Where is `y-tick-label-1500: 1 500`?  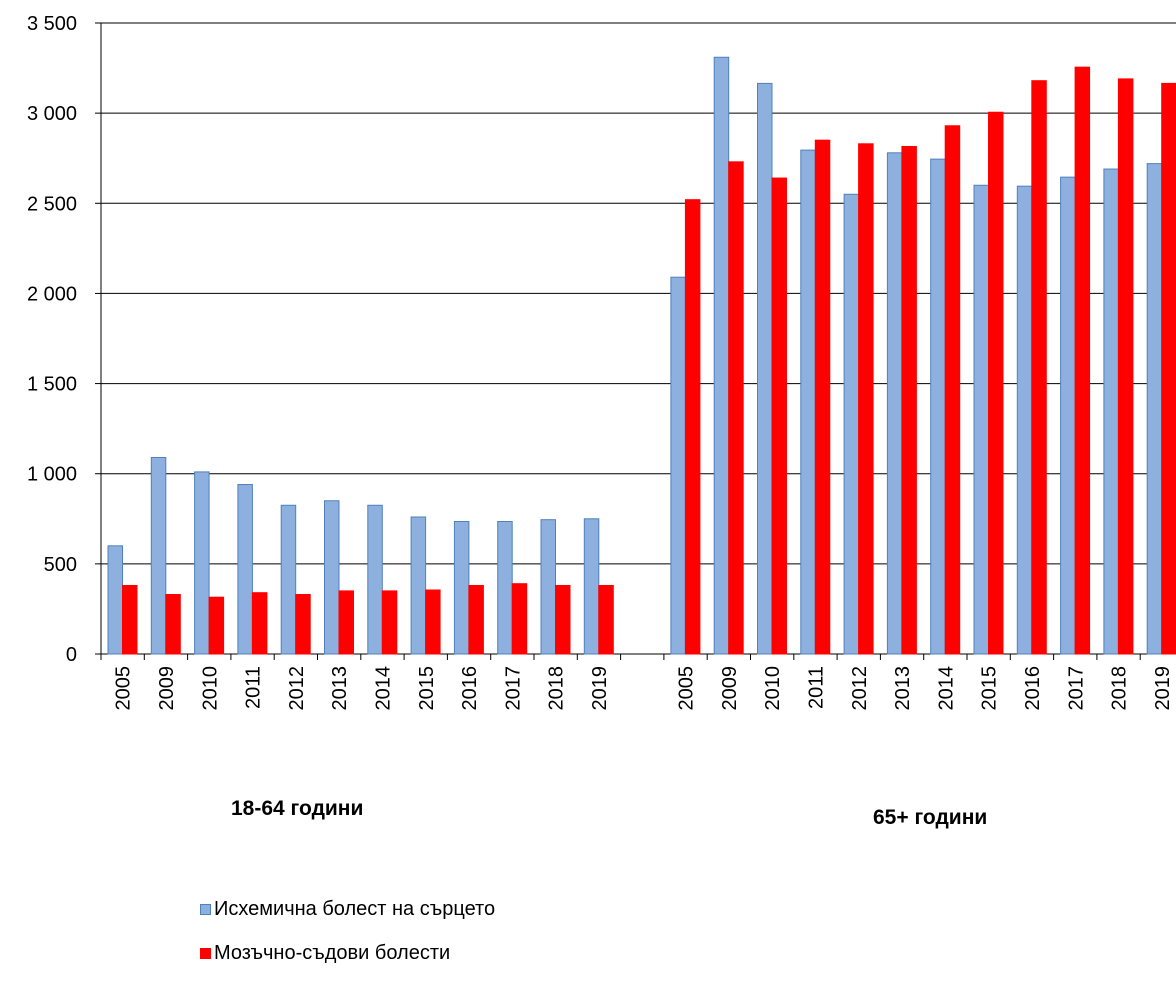
y-tick-label-1500: 1 500 is located at coordinates (52, 385).